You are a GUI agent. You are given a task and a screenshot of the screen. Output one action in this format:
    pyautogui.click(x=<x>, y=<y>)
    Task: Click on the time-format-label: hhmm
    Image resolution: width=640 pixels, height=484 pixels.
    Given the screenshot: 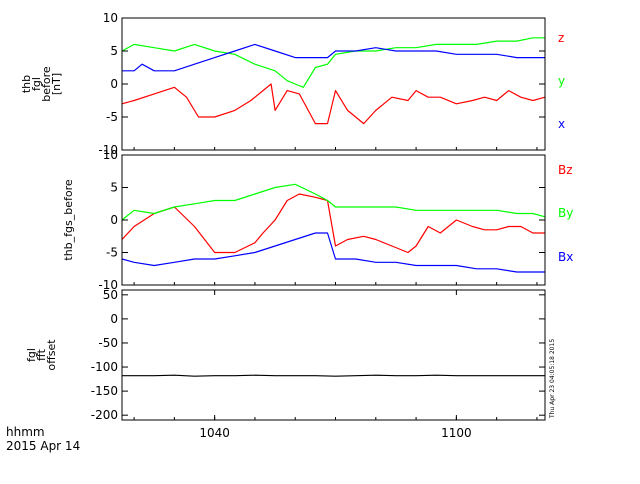 What is the action you would take?
    pyautogui.click(x=25, y=432)
    